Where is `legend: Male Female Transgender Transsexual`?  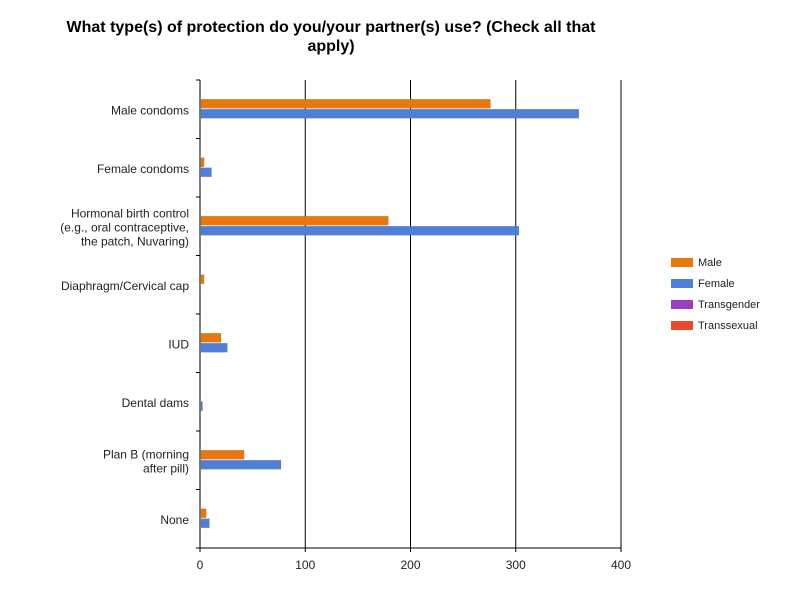
legend: Male Female Transgender Transsexual is located at coordinates (715, 294).